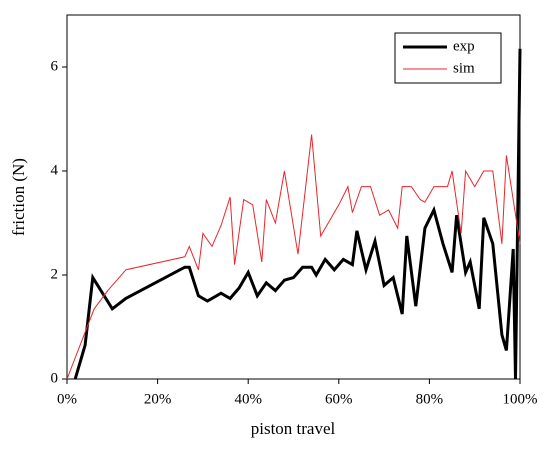 Image resolution: width=550 pixels, height=452 pixels. What do you see at coordinates (18, 197) in the screenshot?
I see `y-axis-title: friction (N)` at bounding box center [18, 197].